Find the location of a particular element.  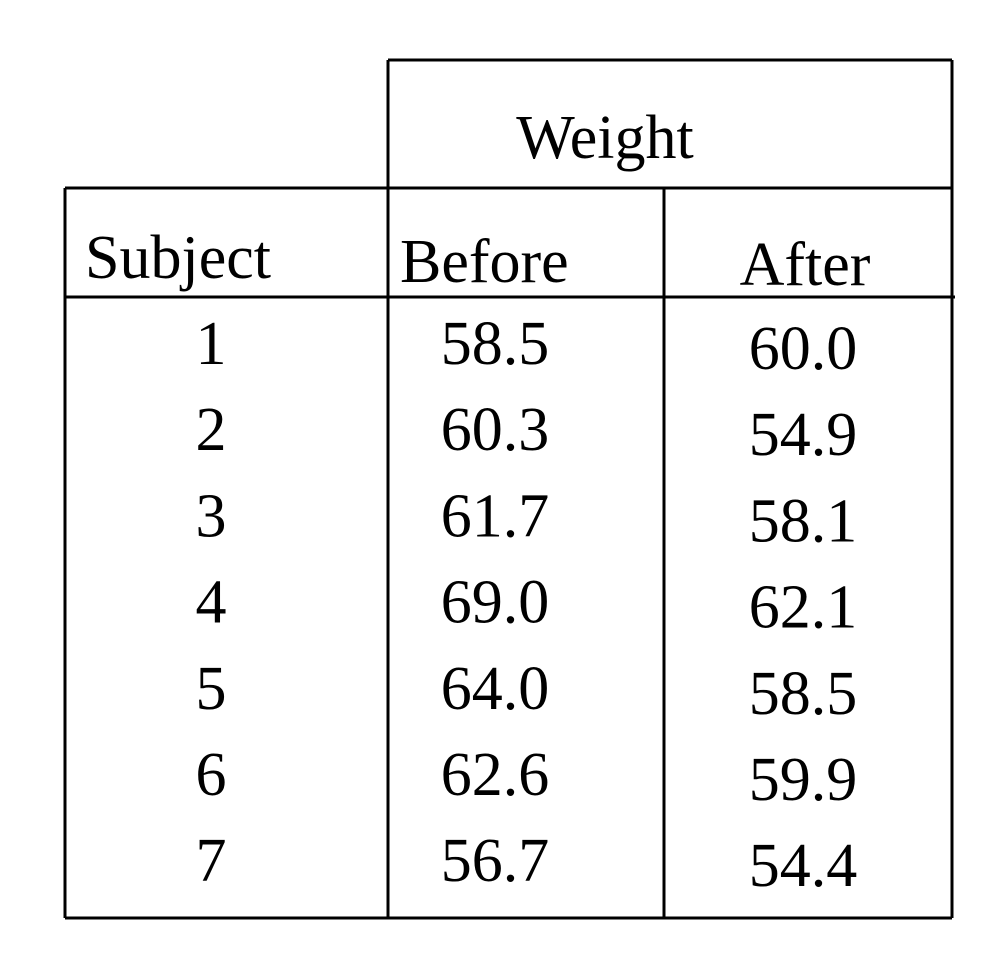

cell: 7 is located at coordinates (211, 861).